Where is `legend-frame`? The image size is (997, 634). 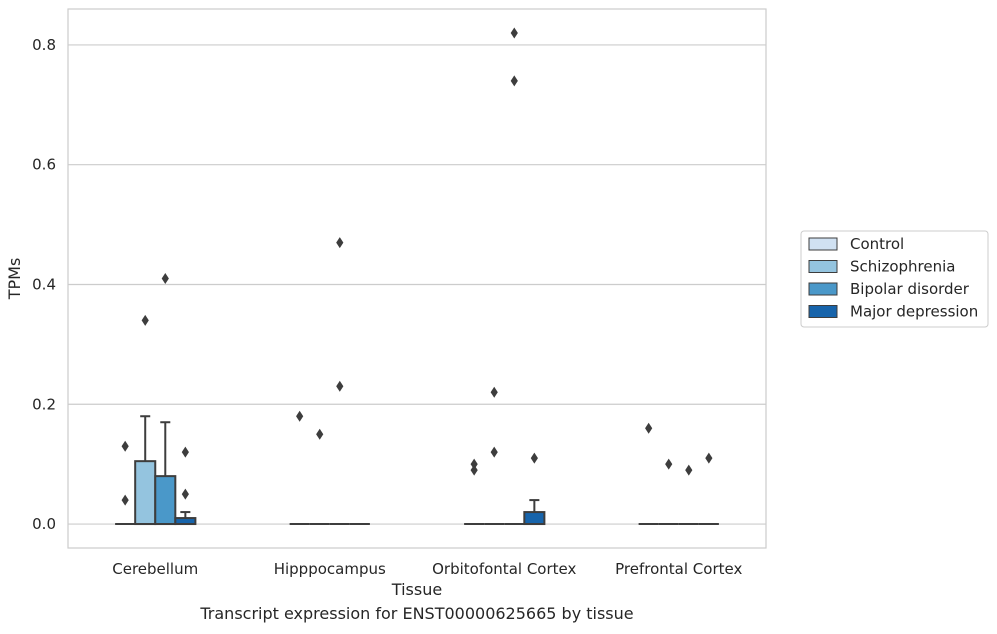 legend-frame is located at coordinates (894, 279).